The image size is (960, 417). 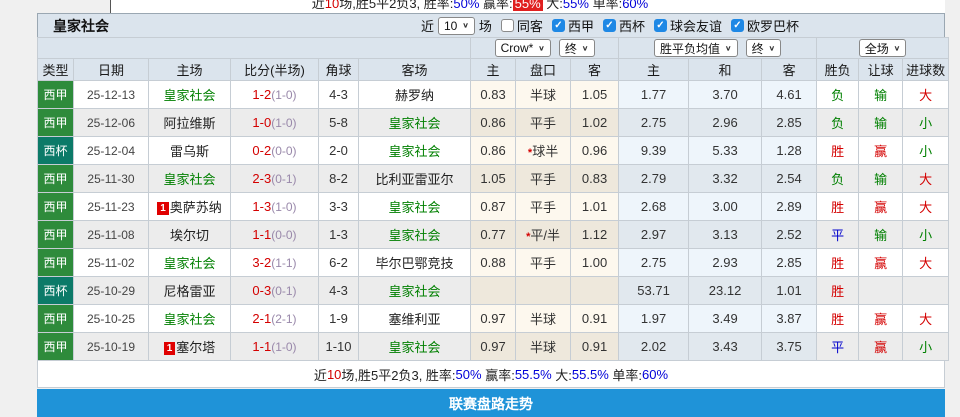 What do you see at coordinates (189, 69) in the screenshot?
I see `col-home: 主场` at bounding box center [189, 69].